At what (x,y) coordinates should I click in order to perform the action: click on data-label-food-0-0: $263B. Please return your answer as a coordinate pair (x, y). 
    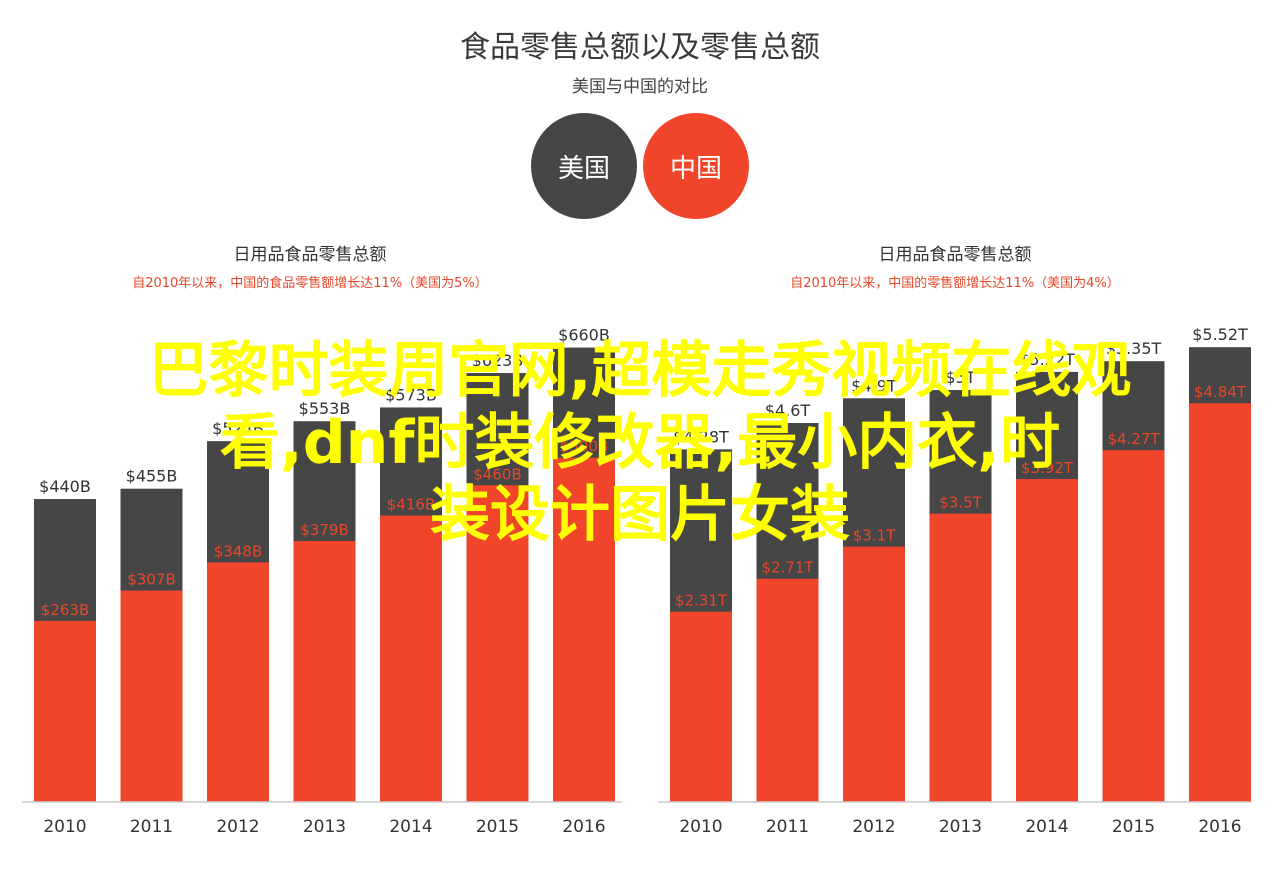
    Looking at the image, I should click on (65, 610).